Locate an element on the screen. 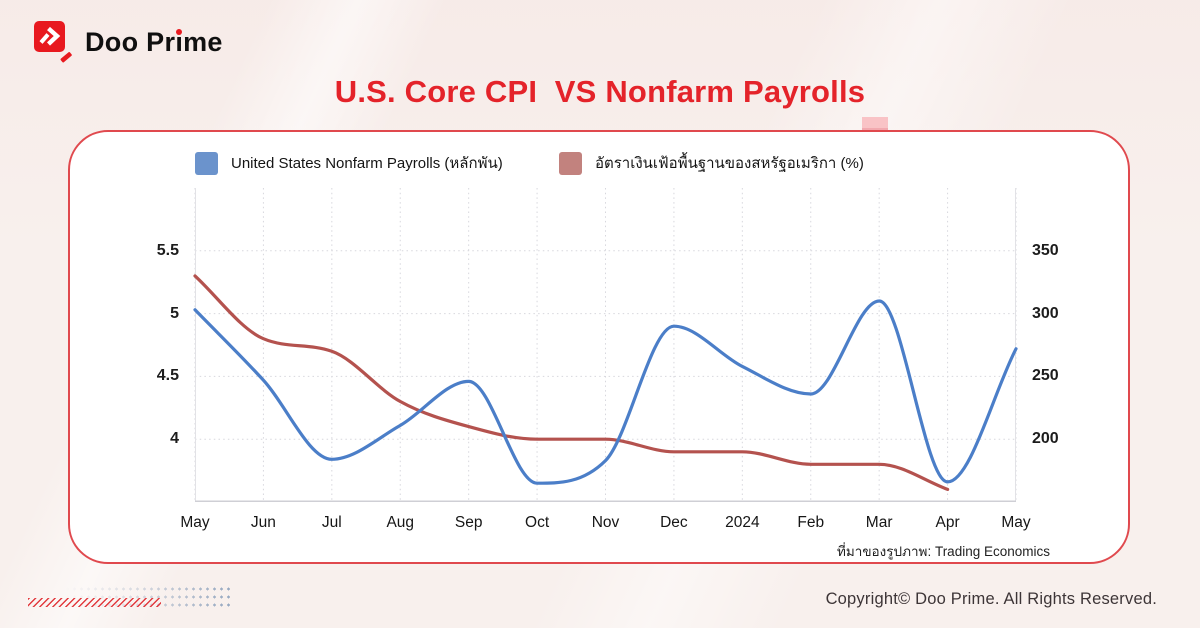 The height and width of the screenshot is (628, 1200). y-axis-tick-right: 350 is located at coordinates (1045, 250).